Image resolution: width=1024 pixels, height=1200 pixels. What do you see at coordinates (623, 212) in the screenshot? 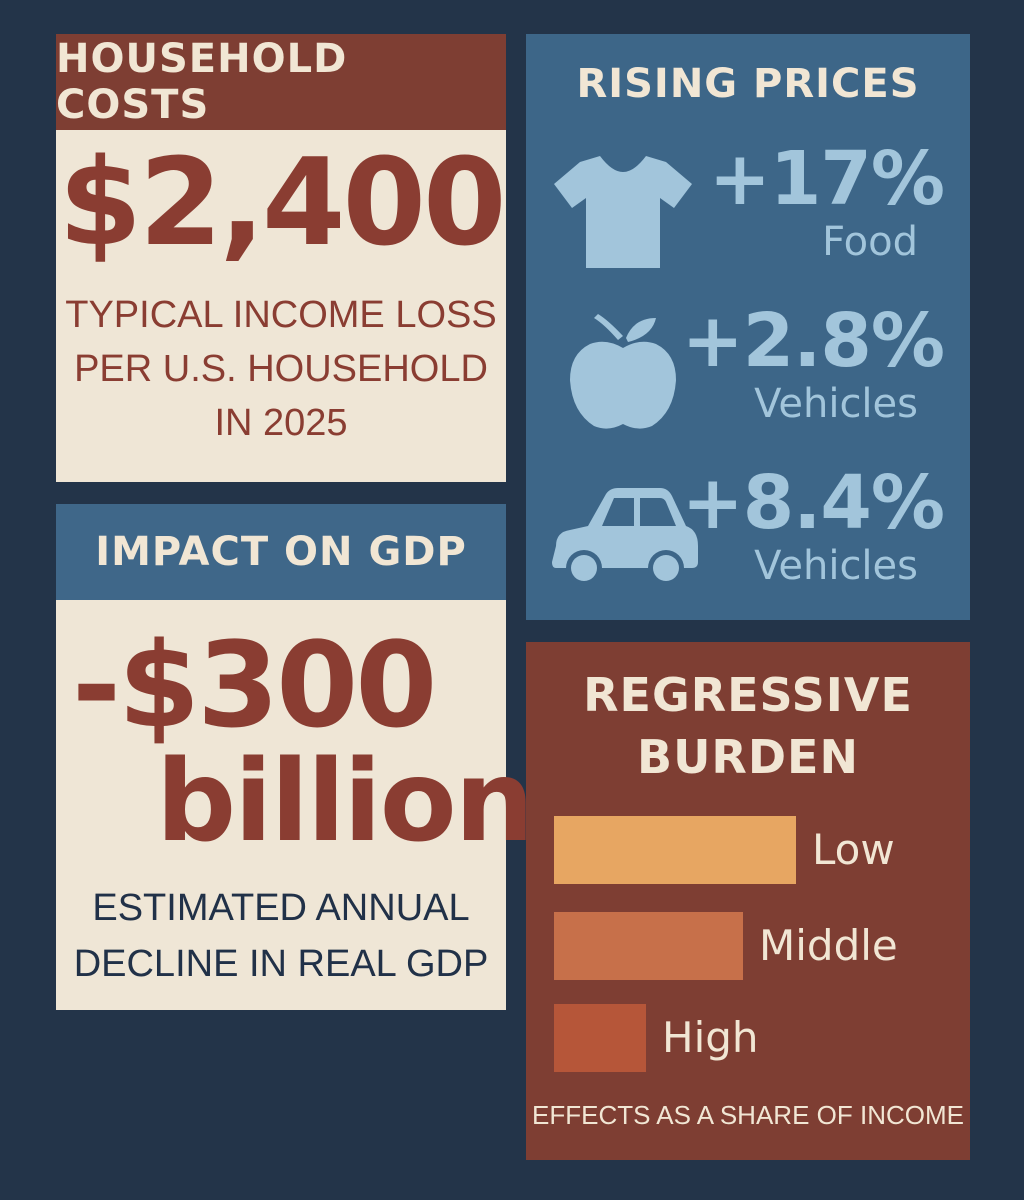
I see `tshirt-icon` at bounding box center [623, 212].